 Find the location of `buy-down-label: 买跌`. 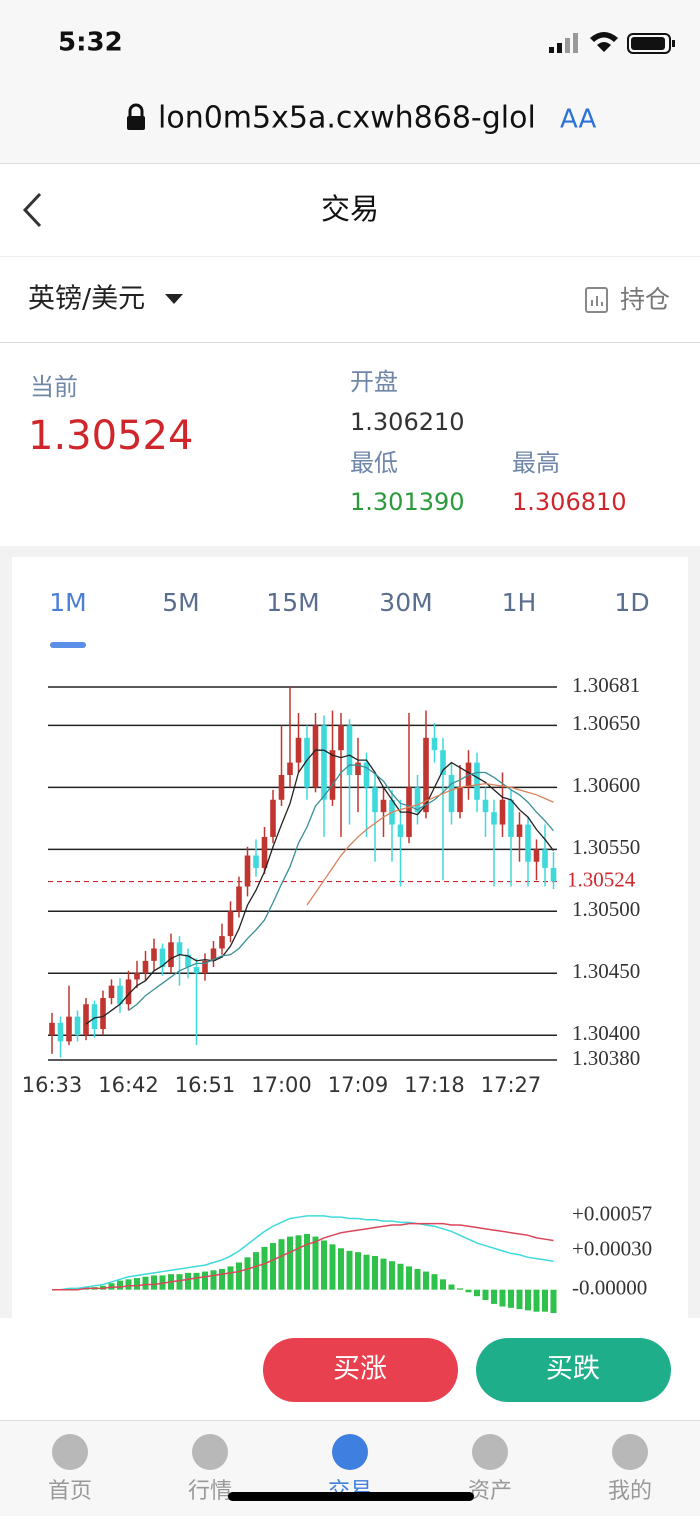

buy-down-label: 买跌 is located at coordinates (573, 1369).